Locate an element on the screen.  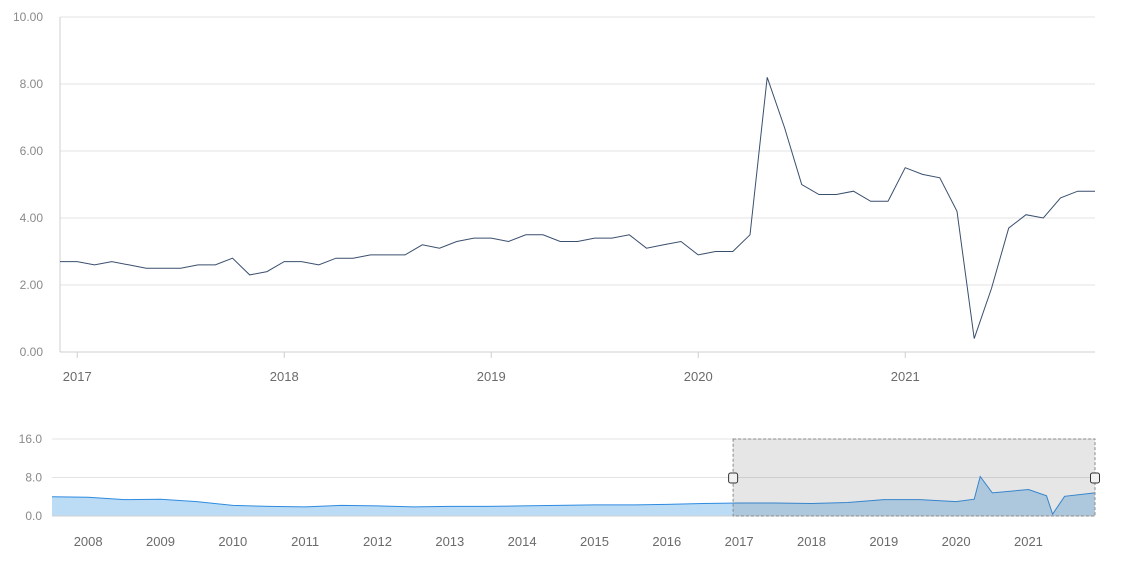
navigator-x-tick-label: 2012 is located at coordinates (377, 541).